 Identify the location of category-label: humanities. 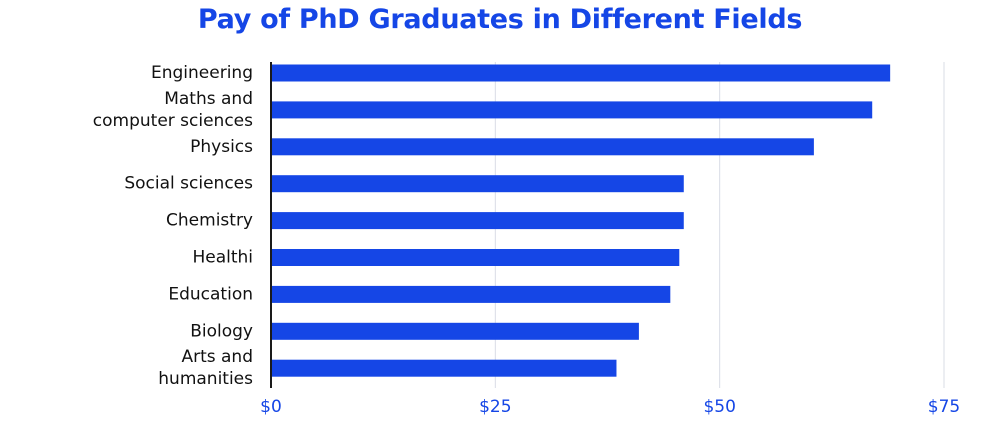
(205, 379).